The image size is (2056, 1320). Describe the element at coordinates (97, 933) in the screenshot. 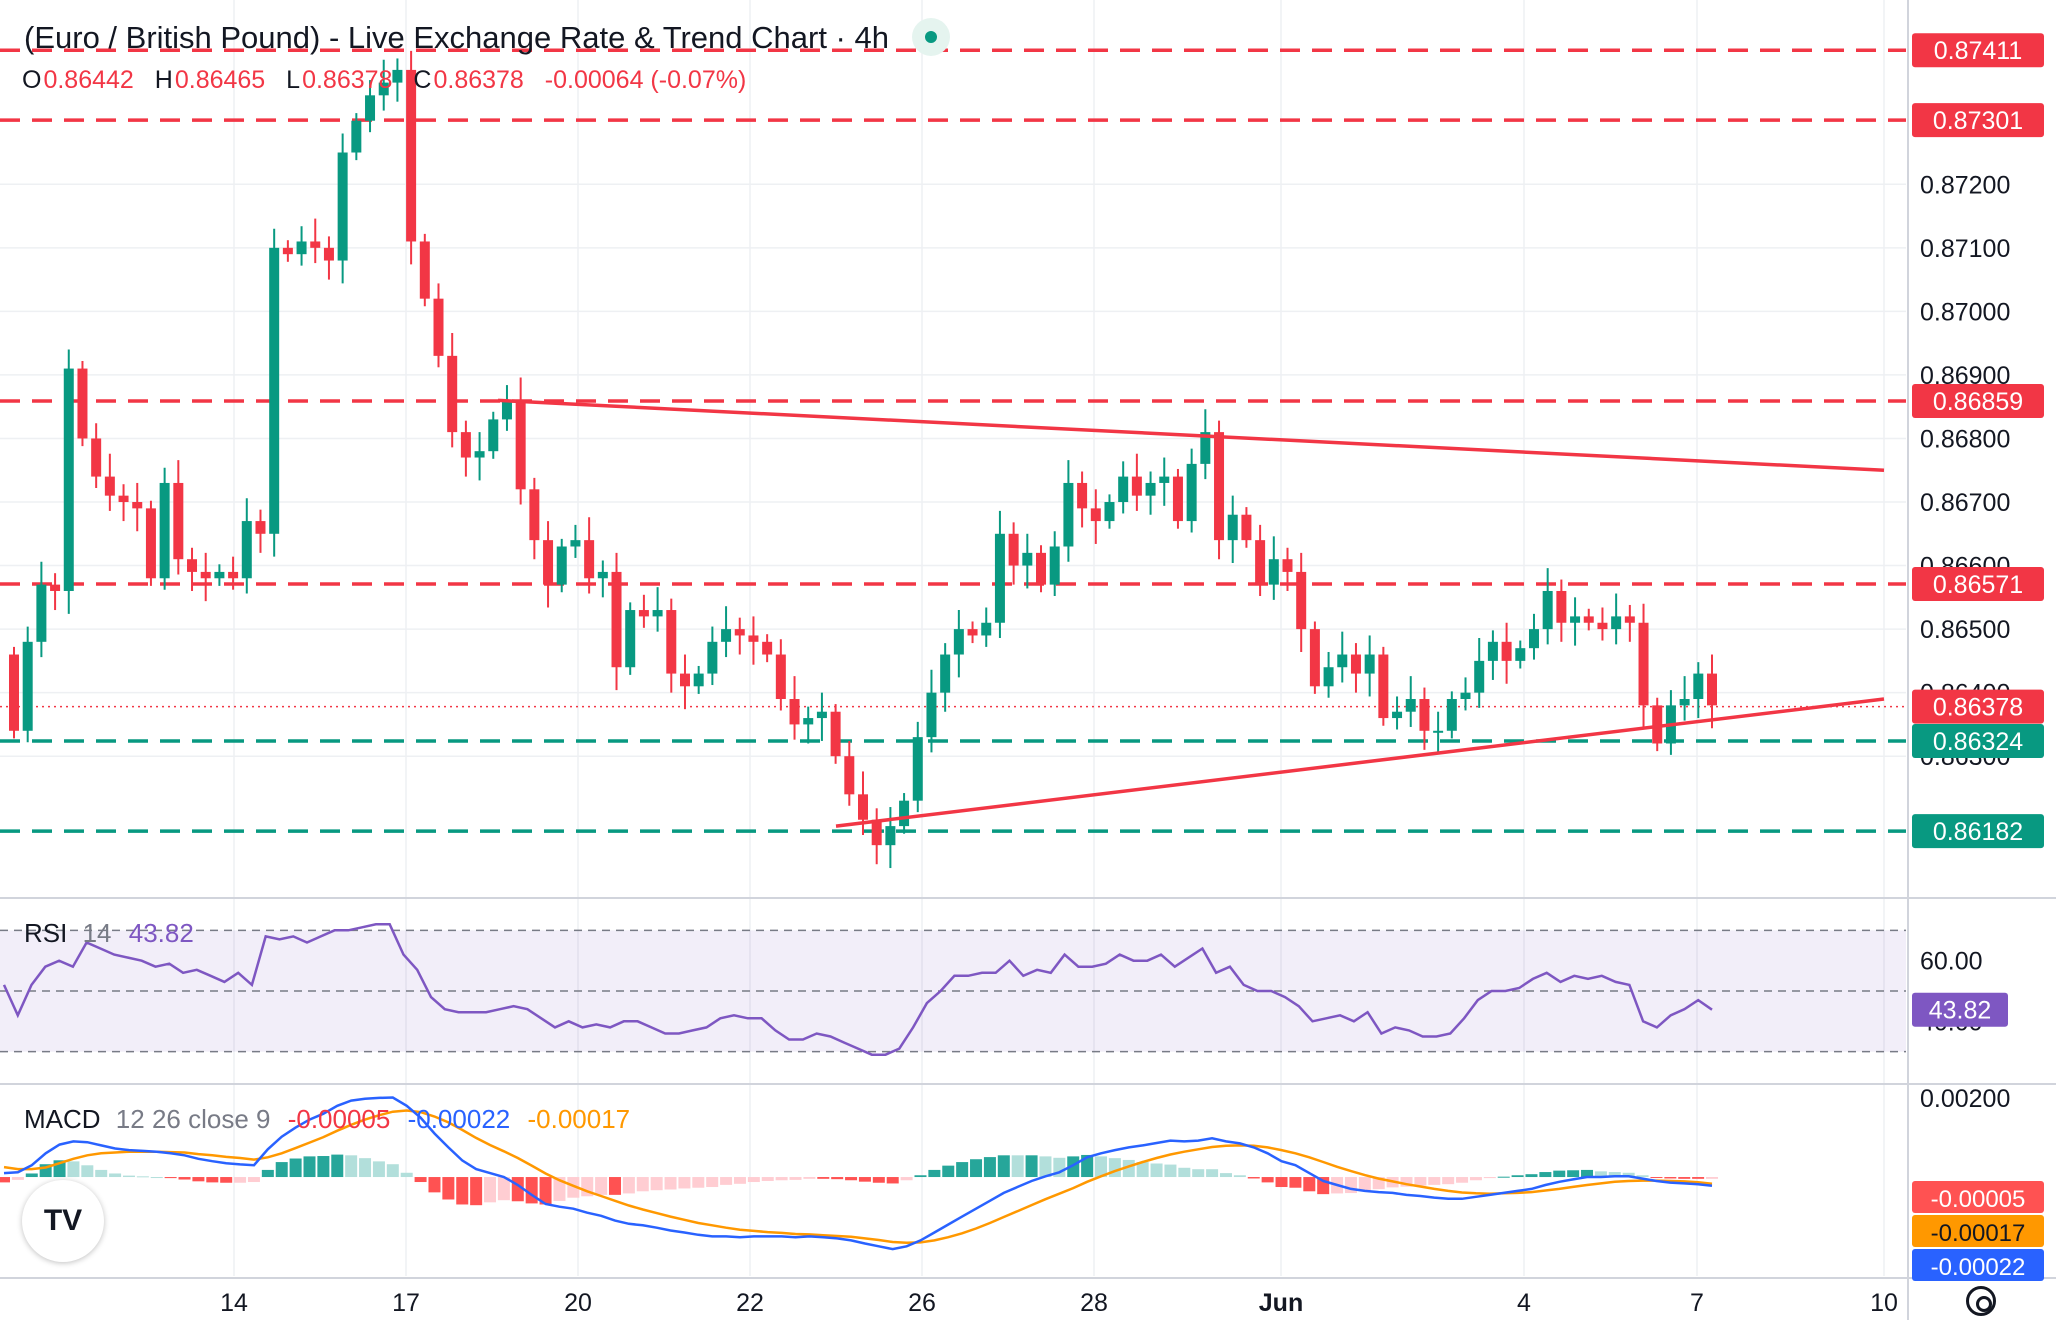

I see `rsi-param: 14` at that location.